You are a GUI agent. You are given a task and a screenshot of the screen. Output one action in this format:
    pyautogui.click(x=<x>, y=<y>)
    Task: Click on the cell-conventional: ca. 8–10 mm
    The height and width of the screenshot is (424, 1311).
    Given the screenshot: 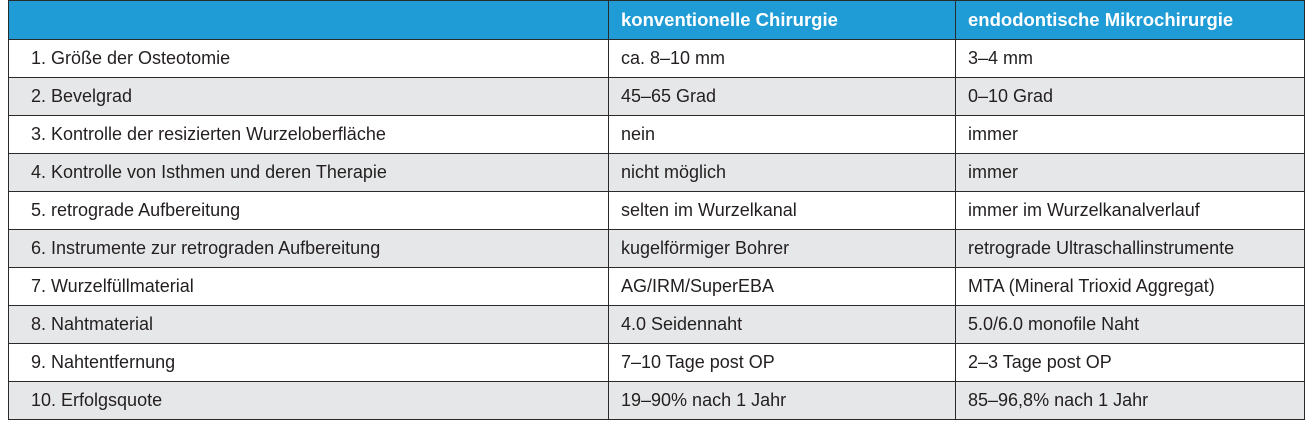 What is the action you would take?
    pyautogui.click(x=782, y=58)
    